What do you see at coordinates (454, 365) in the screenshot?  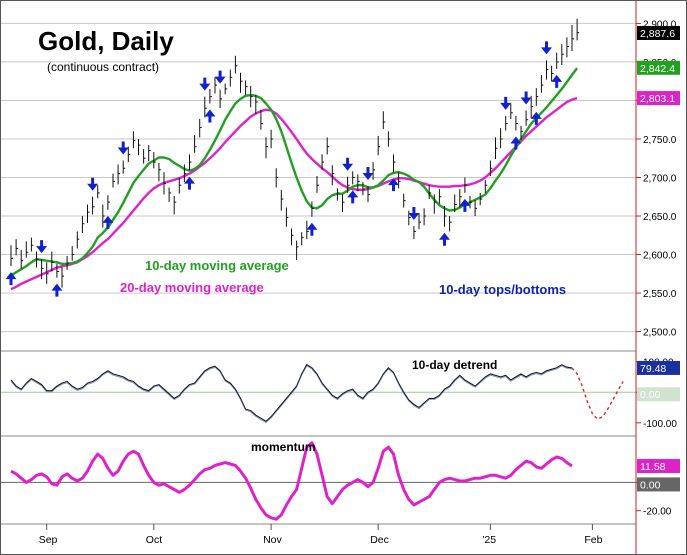 I see `detrend-label: 10-day detrend` at bounding box center [454, 365].